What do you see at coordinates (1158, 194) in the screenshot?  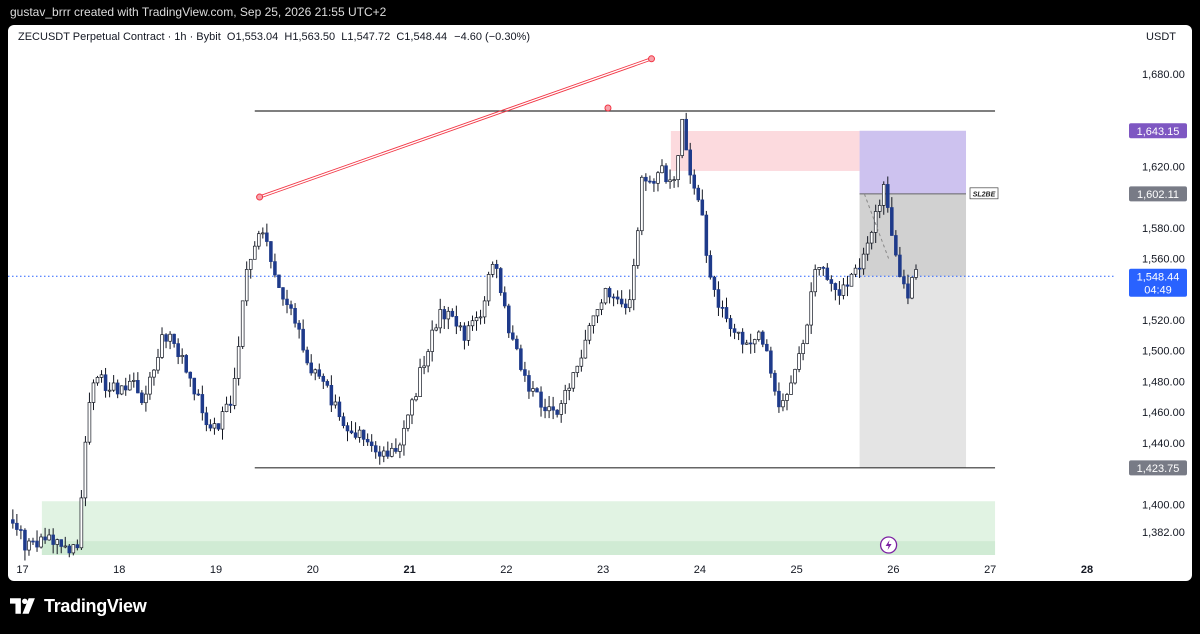 I see `price-label-box-gray` at bounding box center [1158, 194].